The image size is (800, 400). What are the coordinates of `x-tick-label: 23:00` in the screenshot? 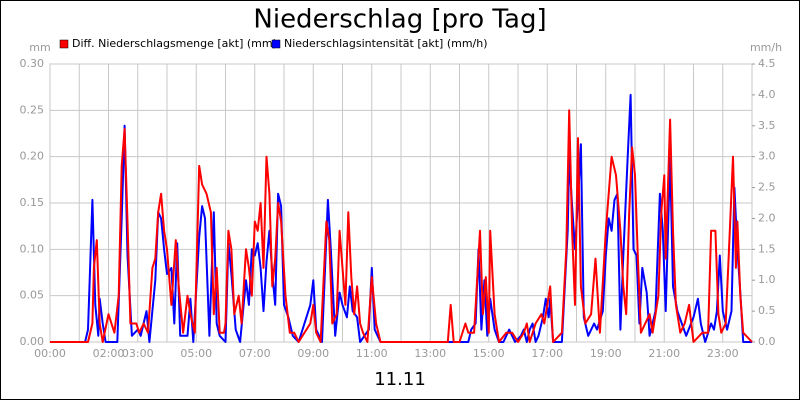 It's located at (723, 353).